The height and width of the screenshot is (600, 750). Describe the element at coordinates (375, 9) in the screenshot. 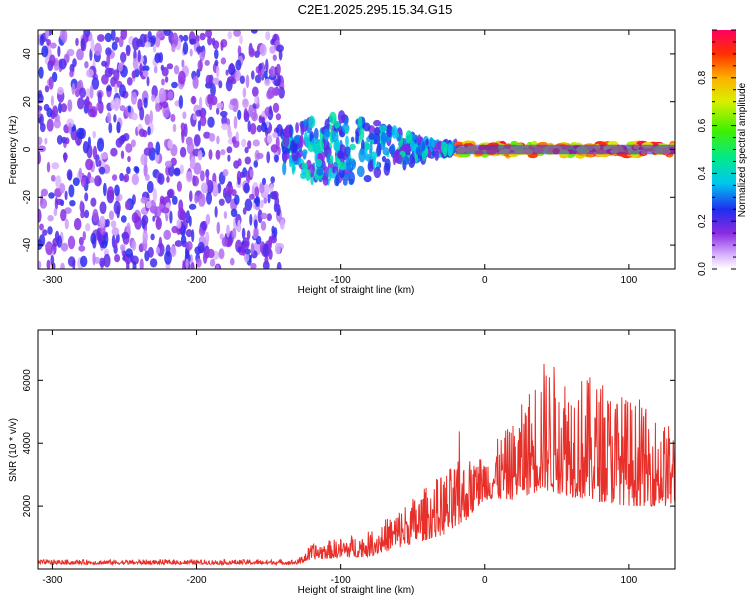

I see `chart-title: C2E1.2025.295.15.34.G15` at that location.